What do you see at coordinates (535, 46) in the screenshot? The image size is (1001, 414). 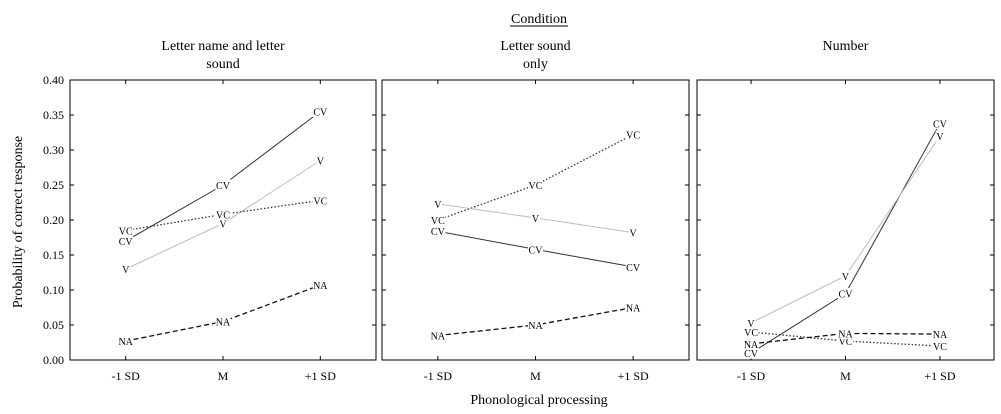 I see `panel-title: Letter sound` at bounding box center [535, 46].